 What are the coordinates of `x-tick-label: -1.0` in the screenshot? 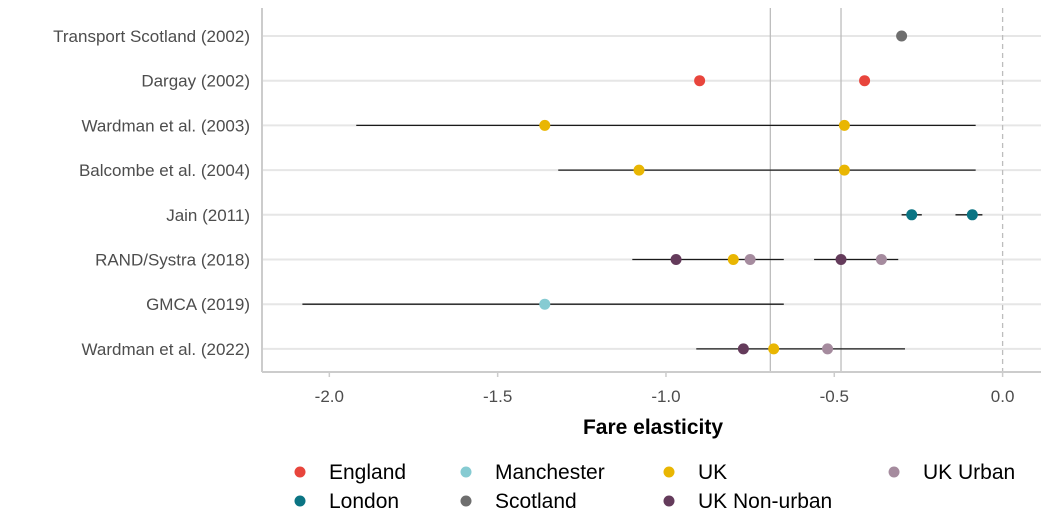 It's located at (665, 396).